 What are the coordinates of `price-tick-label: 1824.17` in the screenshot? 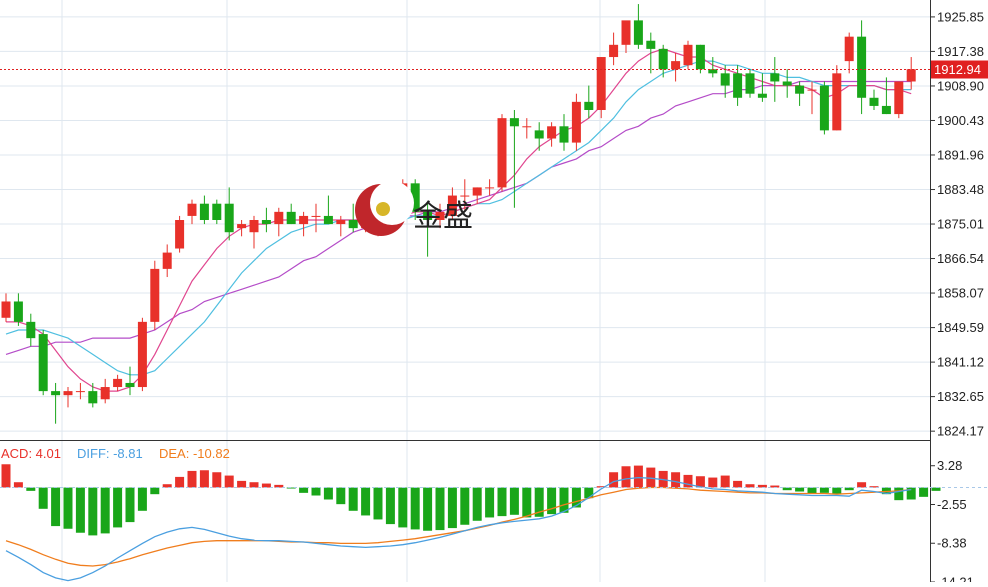 It's located at (960, 431).